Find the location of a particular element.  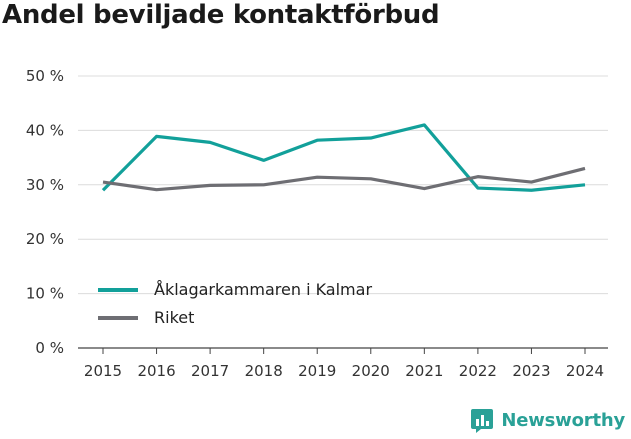

brand-name: Newsworthy is located at coordinates (563, 420).